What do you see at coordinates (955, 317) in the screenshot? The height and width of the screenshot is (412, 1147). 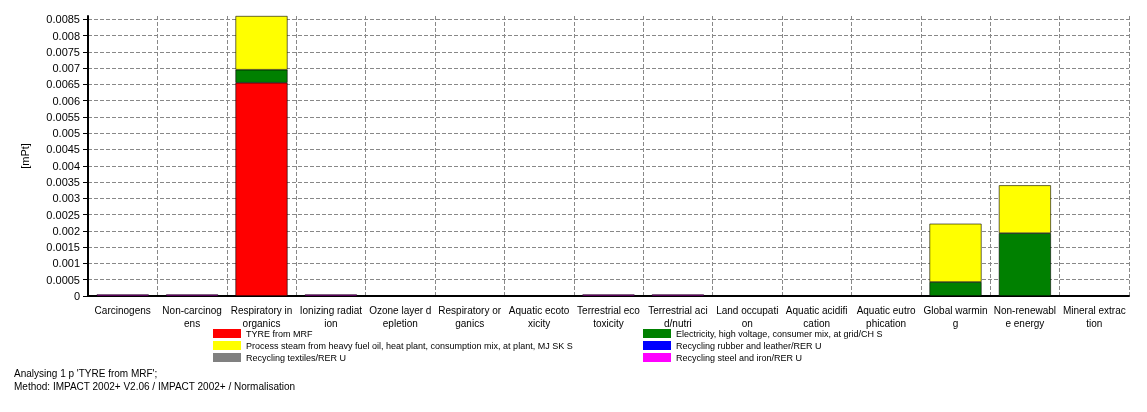 I see `x-tick-label: Global warming` at bounding box center [955, 317].